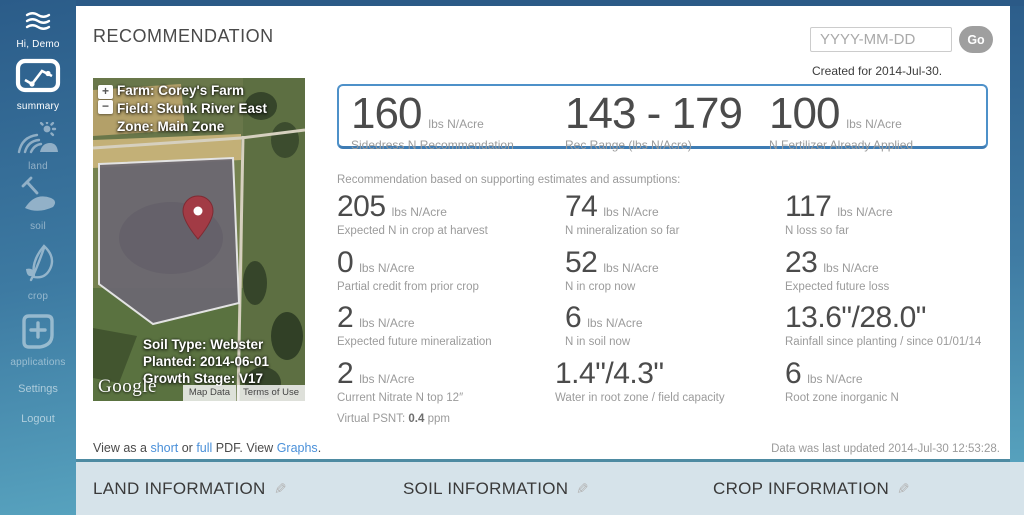 This screenshot has width=1024, height=515. Describe the element at coordinates (412, 231) in the screenshot. I see `estimate-label: Expected N in crop at harvest` at that location.